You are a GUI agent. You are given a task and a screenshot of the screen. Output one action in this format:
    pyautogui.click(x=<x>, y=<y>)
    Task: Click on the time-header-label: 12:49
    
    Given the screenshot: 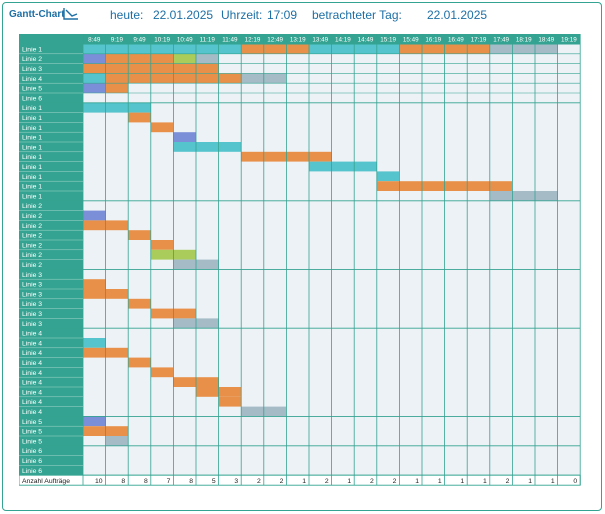 What is the action you would take?
    pyautogui.click(x=275, y=40)
    